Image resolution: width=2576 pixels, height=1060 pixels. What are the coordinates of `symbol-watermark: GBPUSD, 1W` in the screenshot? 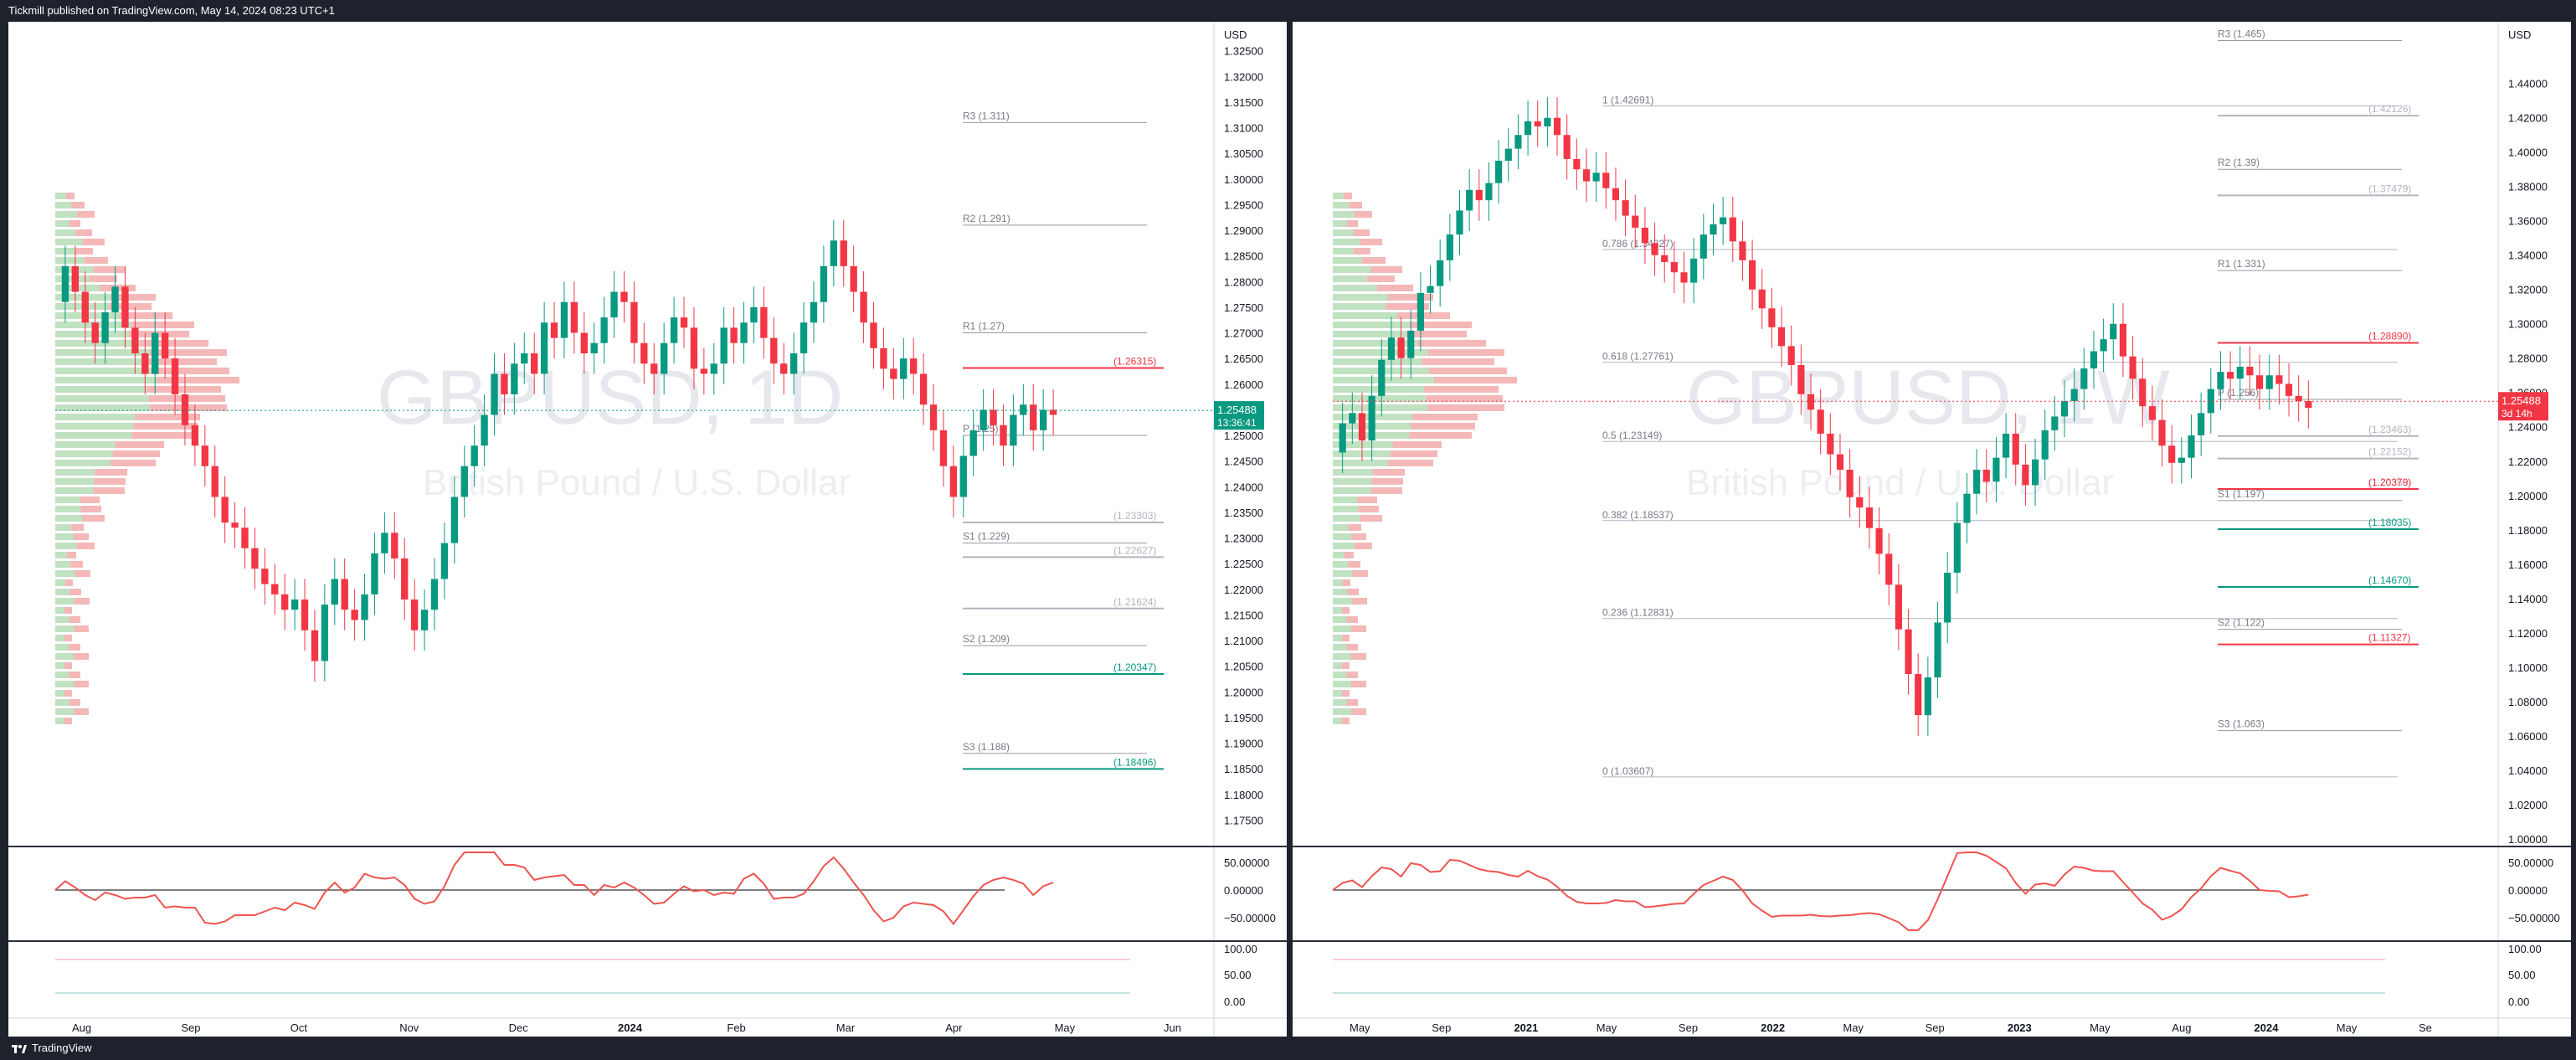 It's located at (1928, 397).